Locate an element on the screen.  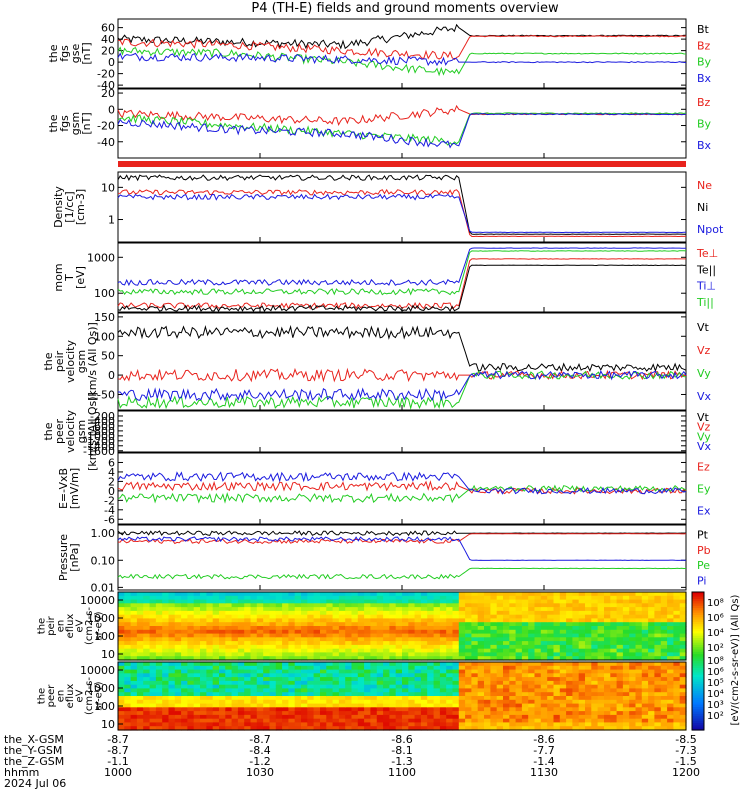
series-Bx is located at coordinates (402, 59).